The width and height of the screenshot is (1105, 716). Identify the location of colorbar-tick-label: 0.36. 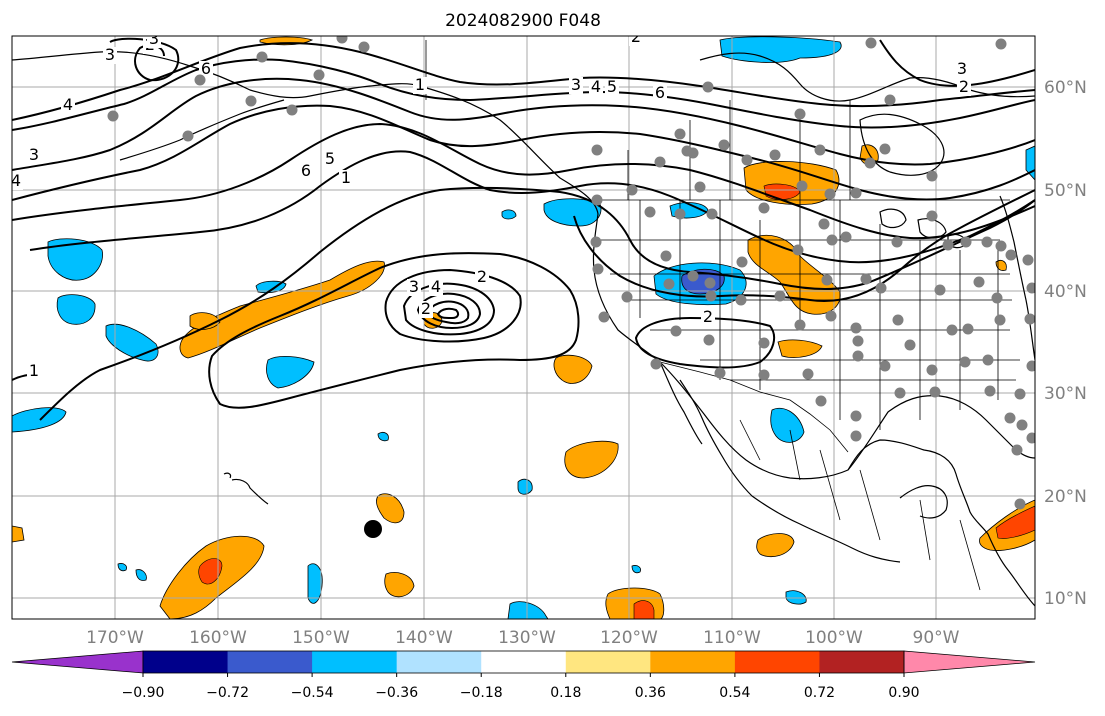
(650, 693).